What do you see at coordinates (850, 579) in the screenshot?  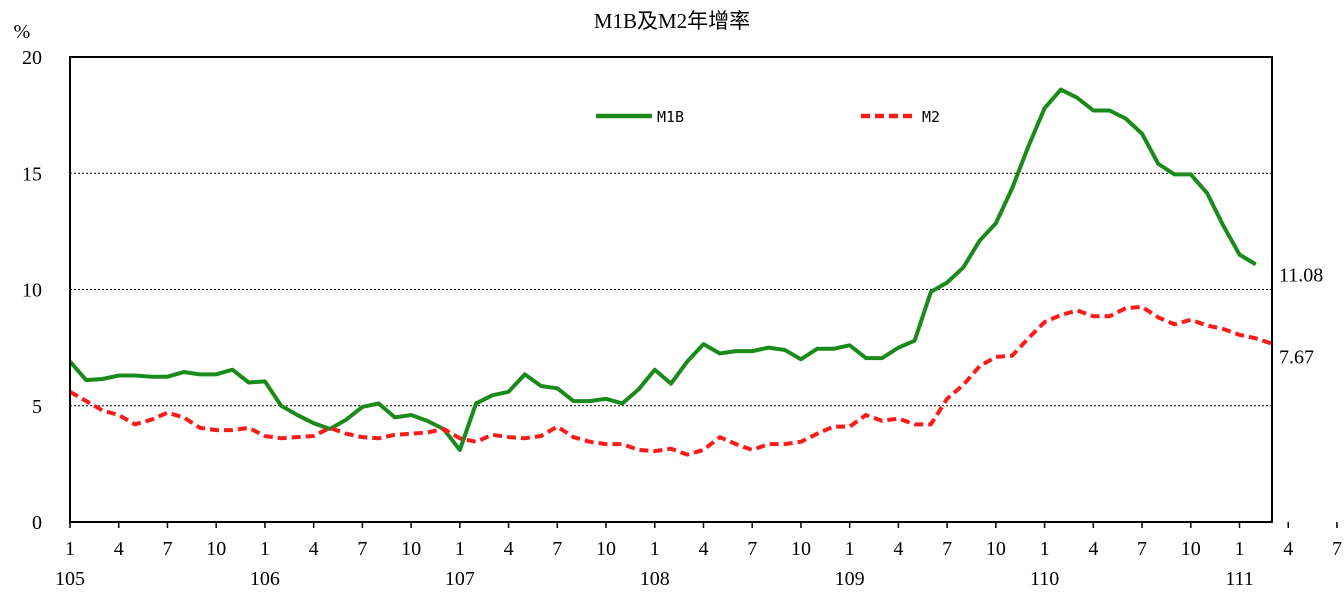 I see `x-year-label: 109` at bounding box center [850, 579].